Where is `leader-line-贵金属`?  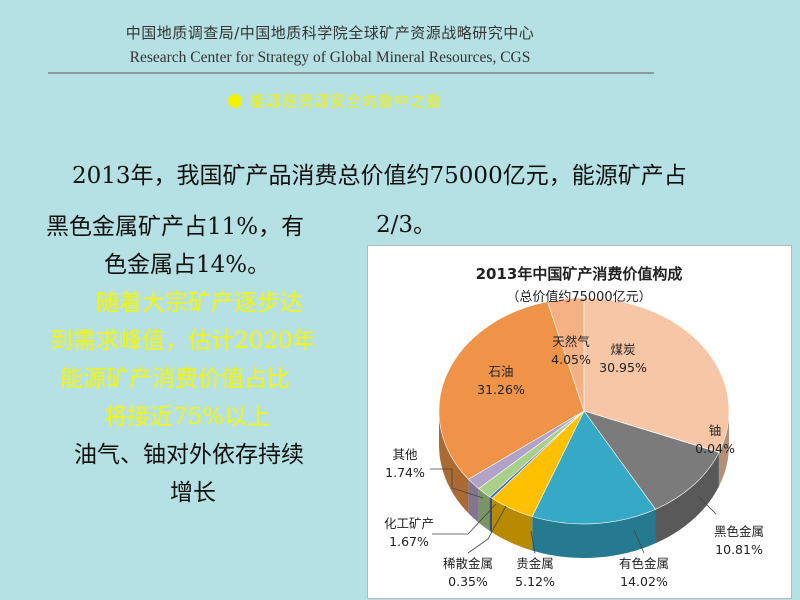
leader-line-贵金属 is located at coordinates (533, 542).